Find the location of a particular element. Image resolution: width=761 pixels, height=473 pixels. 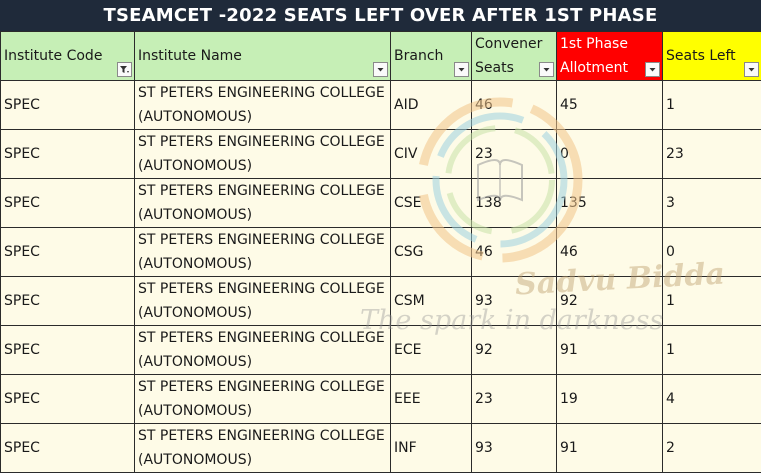

cell-convener-seats: 138 is located at coordinates (514, 203).